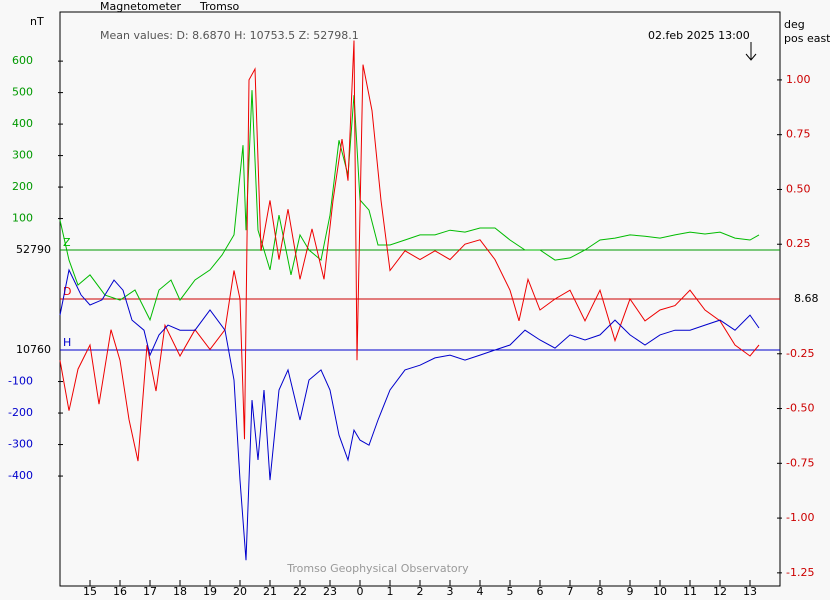 The height and width of the screenshot is (600, 830). Describe the element at coordinates (22, 186) in the screenshot. I see `y-tick-label: 200` at that location.